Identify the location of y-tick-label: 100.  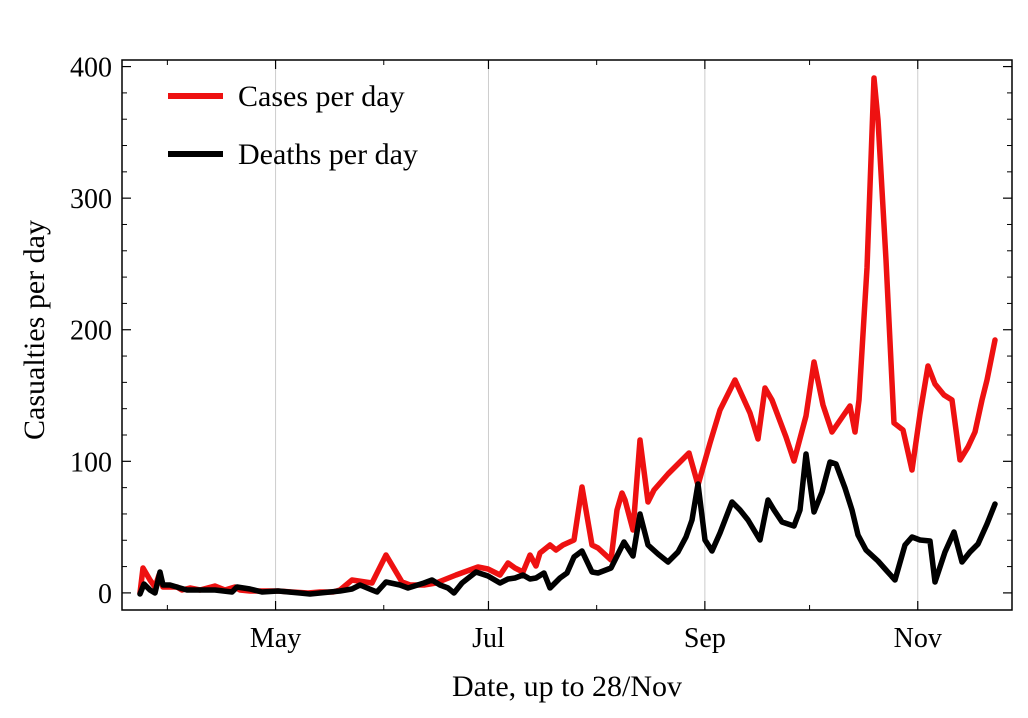
(91, 462).